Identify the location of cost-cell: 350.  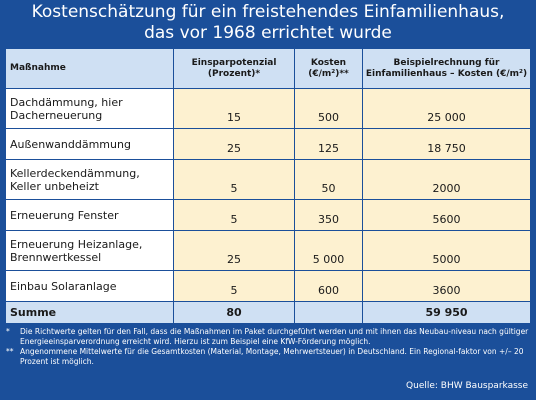
(328, 215).